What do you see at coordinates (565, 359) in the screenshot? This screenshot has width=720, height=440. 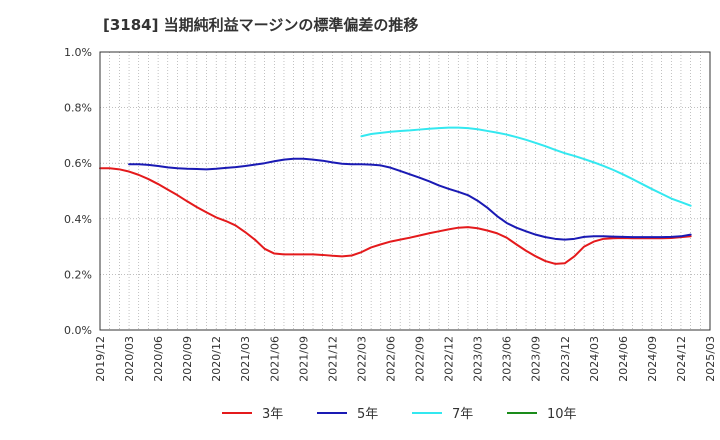 I see `x-tick-label: 2023/12` at bounding box center [565, 359].